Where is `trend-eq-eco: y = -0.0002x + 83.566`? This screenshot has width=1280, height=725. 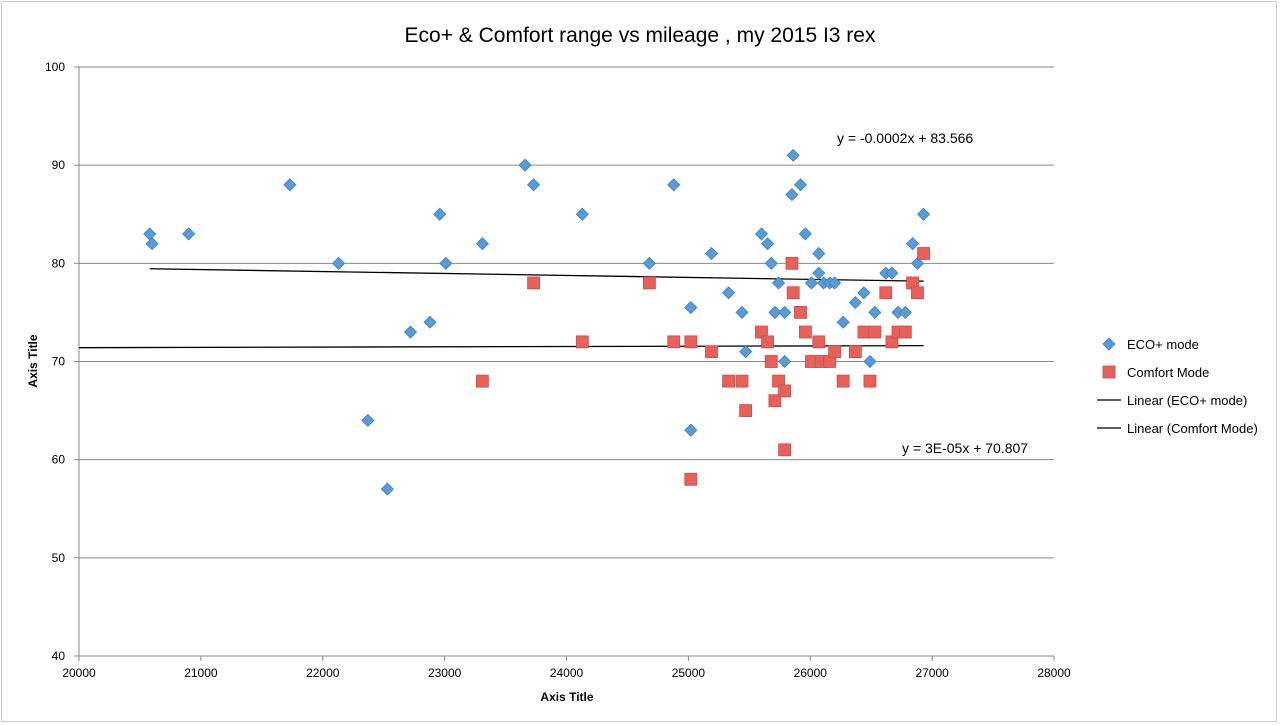
trend-eq-eco: y = -0.0002x + 83.566 is located at coordinates (905, 138).